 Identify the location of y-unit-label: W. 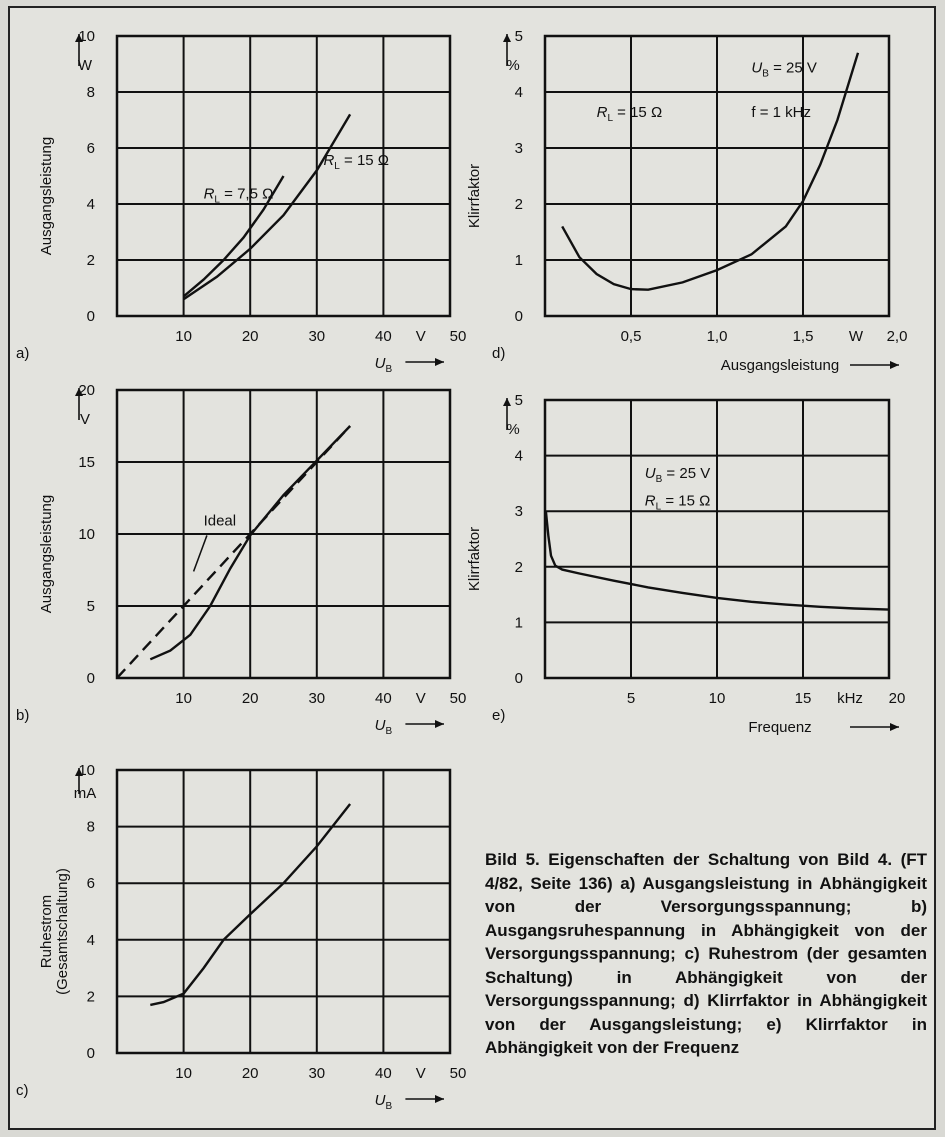
(85, 65).